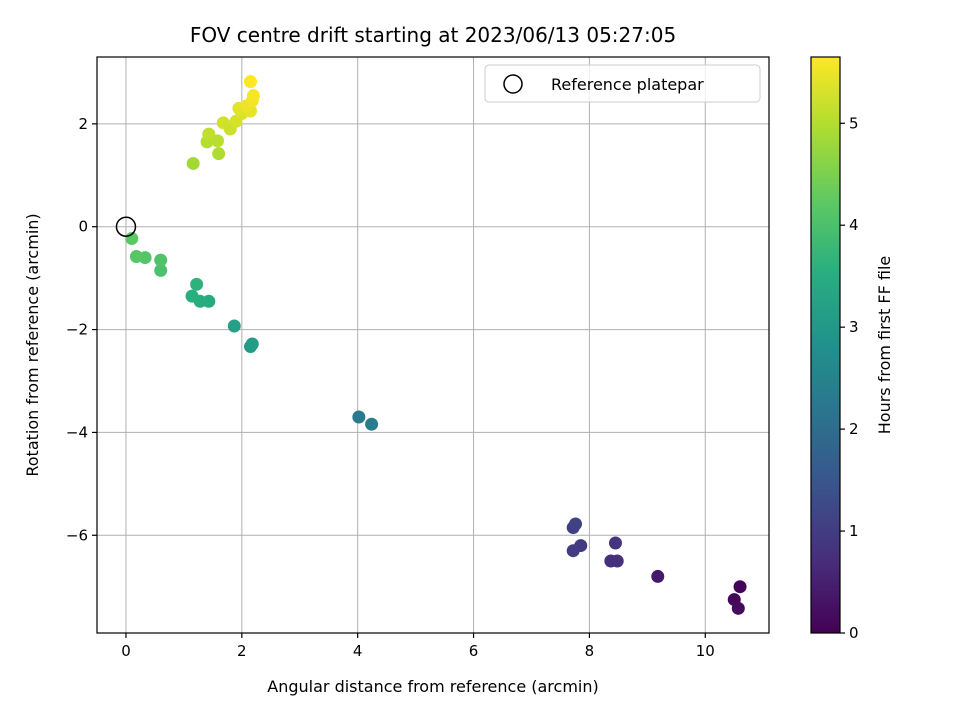 This screenshot has height=720, width=960. Describe the element at coordinates (358, 651) in the screenshot. I see `x-tick-label: 4` at that location.